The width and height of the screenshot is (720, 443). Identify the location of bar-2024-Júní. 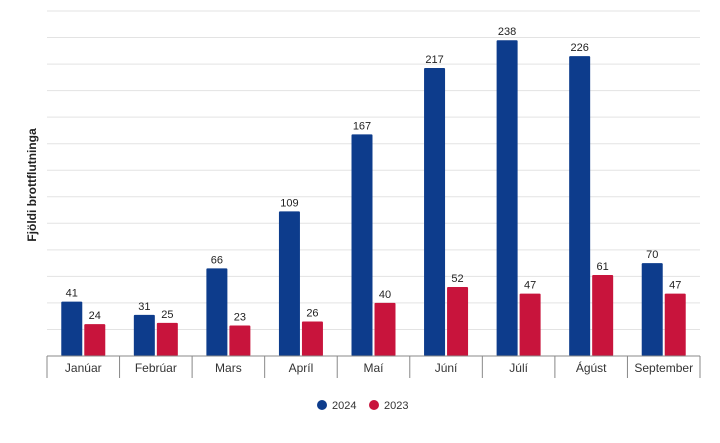
(435, 212).